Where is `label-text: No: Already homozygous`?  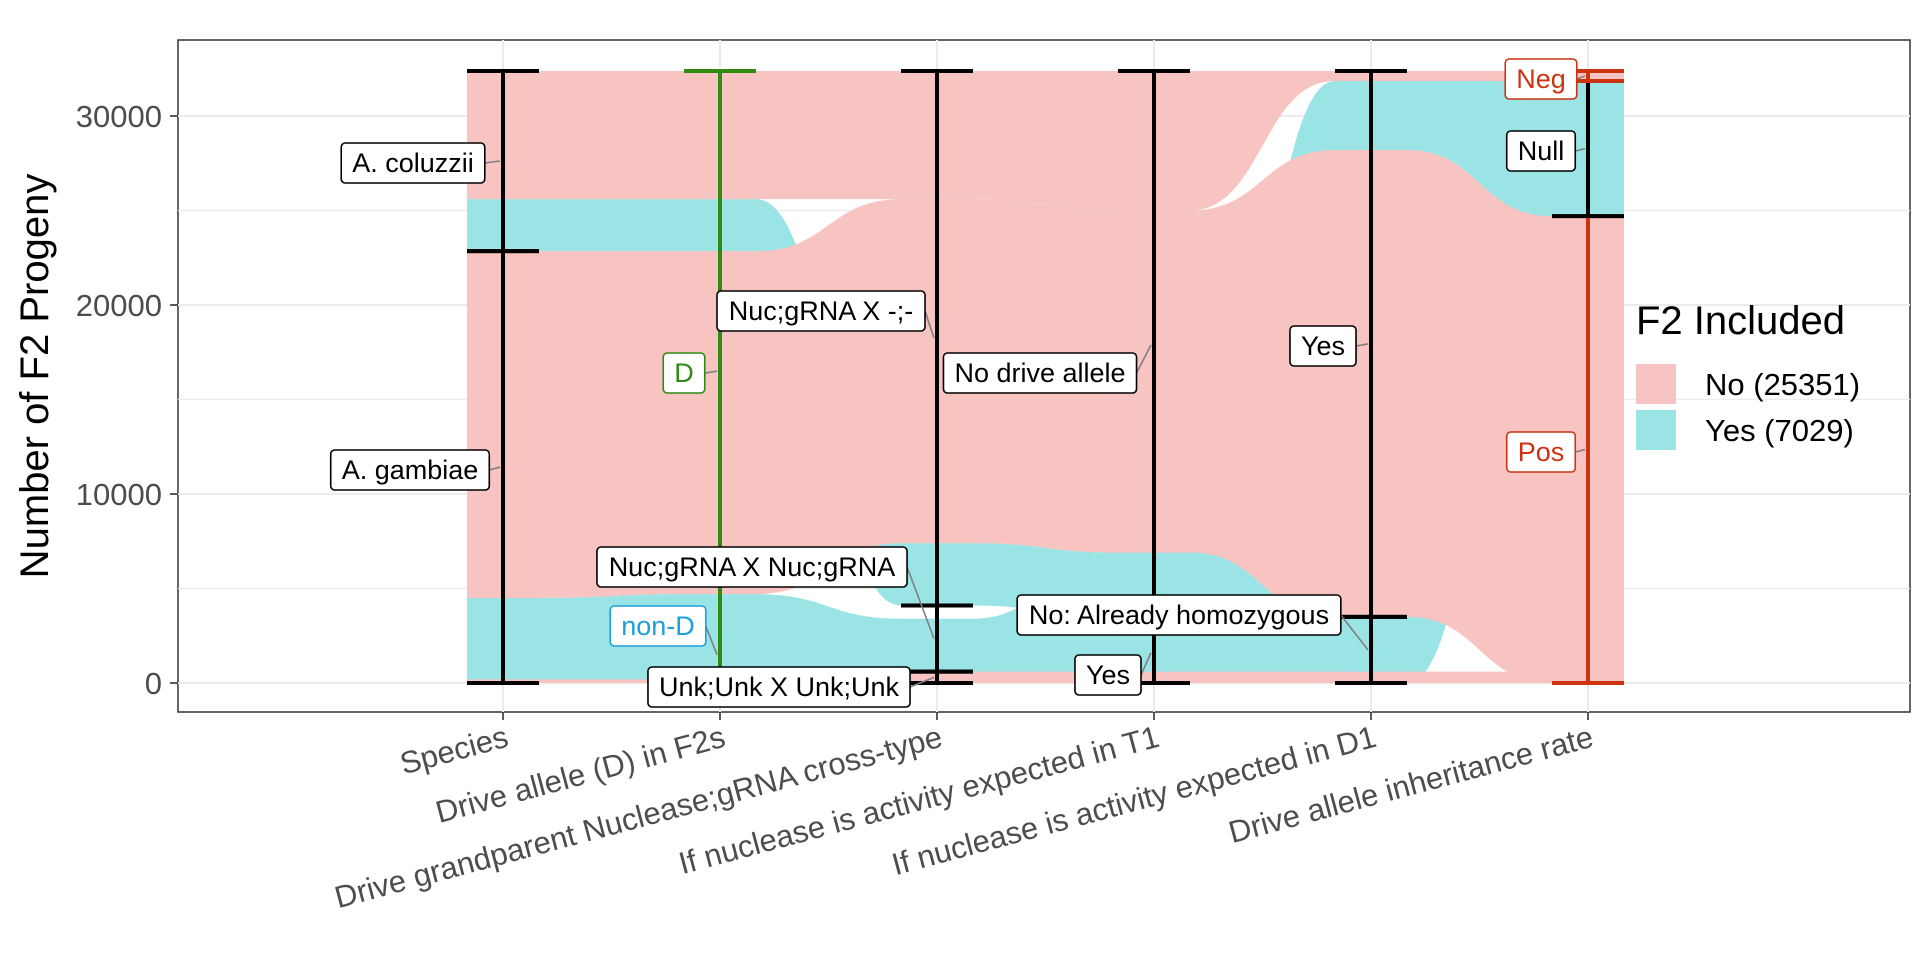
label-text: No: Already homozygous is located at coordinates (1179, 615).